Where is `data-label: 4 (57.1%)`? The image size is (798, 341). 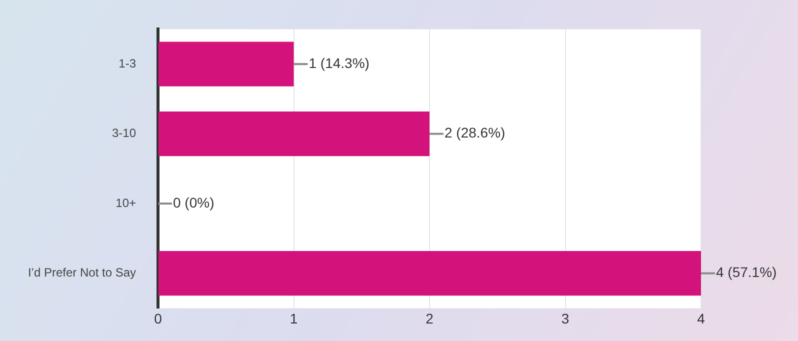 data-label: 4 (57.1%) is located at coordinates (746, 272).